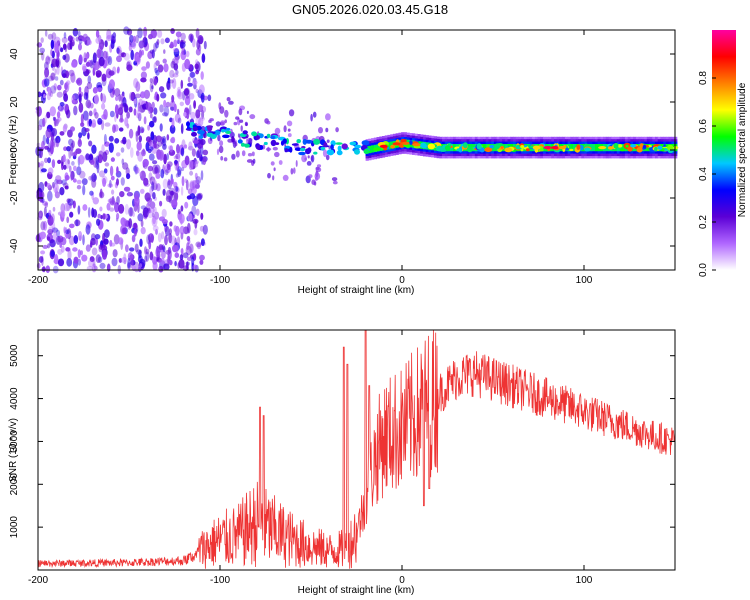 Image resolution: width=750 pixels, height=600 pixels. I want to click on colorbar-tick-label: 0.4, so click(703, 174).